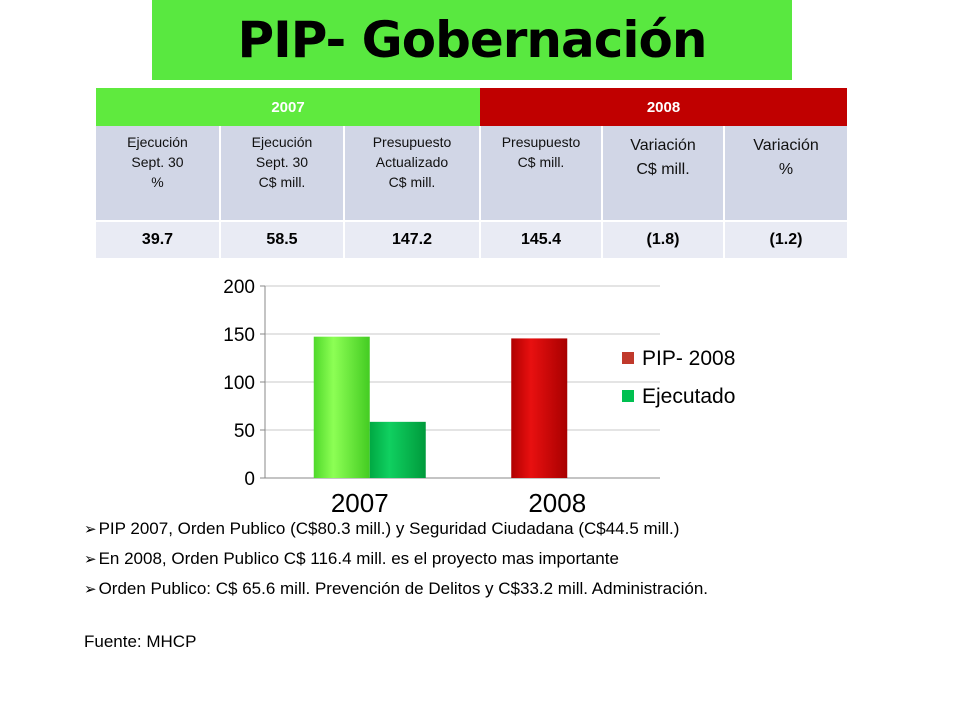  Describe the element at coordinates (239, 287) in the screenshot. I see `y-tick-label: 200` at that location.